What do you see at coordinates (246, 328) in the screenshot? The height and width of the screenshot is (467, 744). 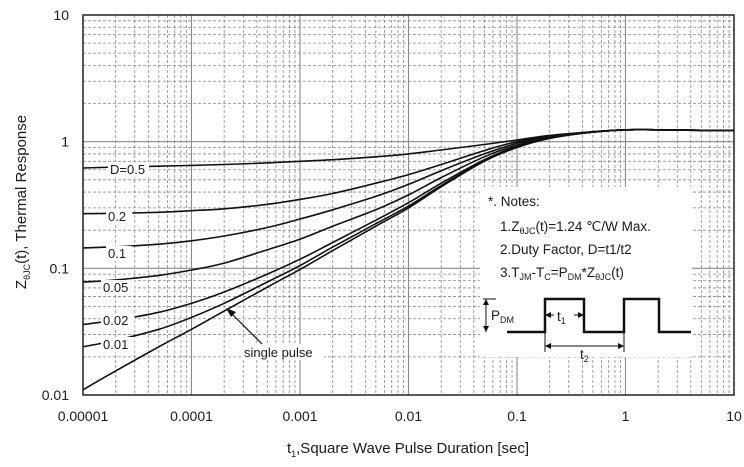 I see `single-pulse-pointer` at bounding box center [246, 328].